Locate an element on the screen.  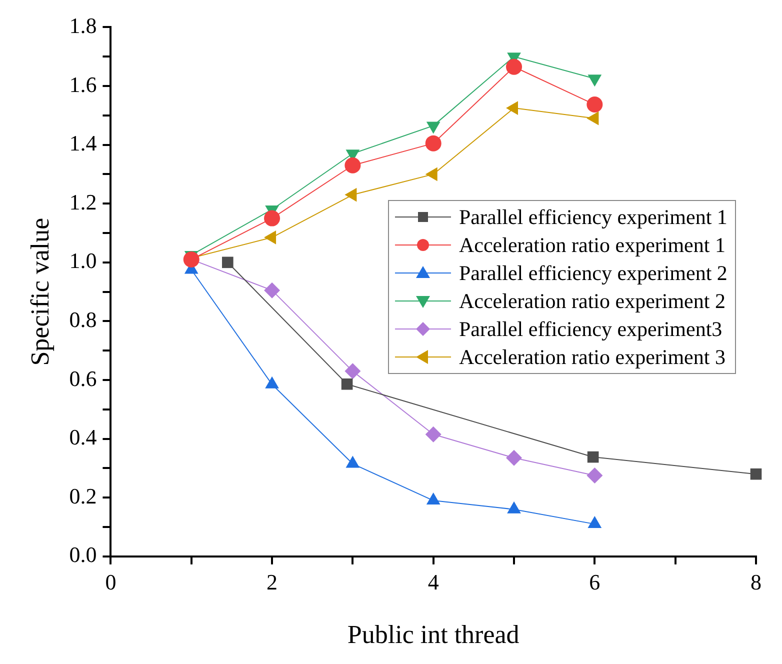
y-tick-label: 1.2 is located at coordinates (83, 201).